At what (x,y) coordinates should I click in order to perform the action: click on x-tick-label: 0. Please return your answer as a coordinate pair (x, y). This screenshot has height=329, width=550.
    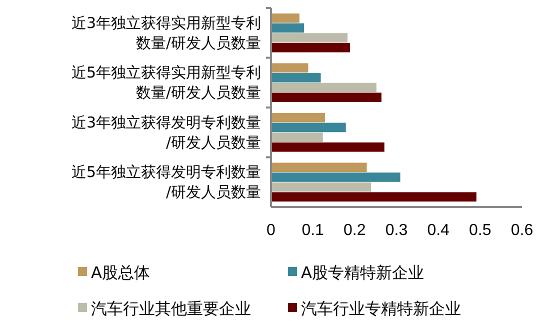
    Looking at the image, I should click on (271, 230).